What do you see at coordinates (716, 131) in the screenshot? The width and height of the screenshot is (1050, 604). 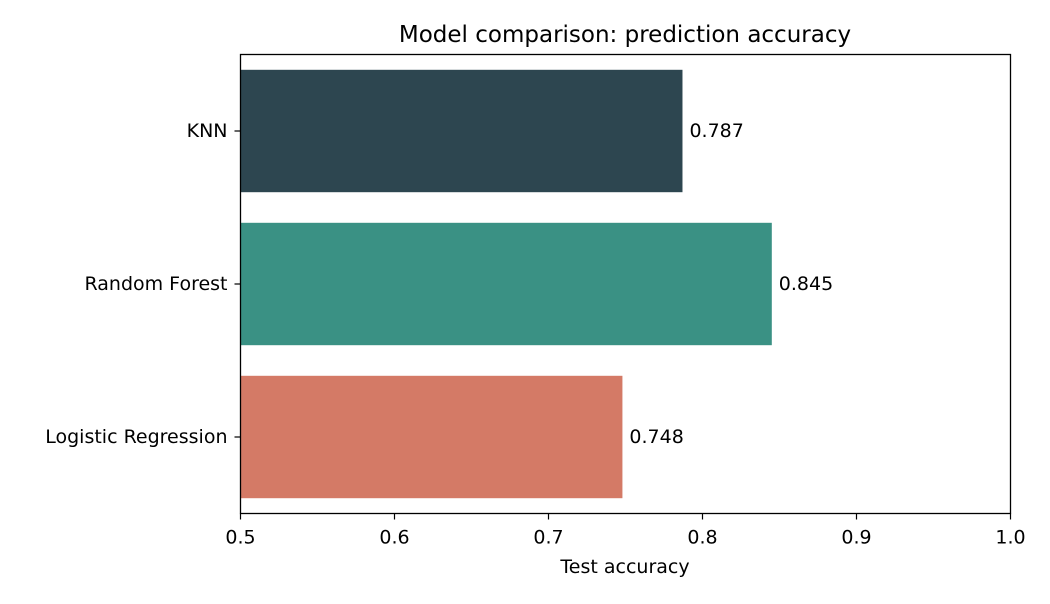 I see `value-label: 0.787` at bounding box center [716, 131].